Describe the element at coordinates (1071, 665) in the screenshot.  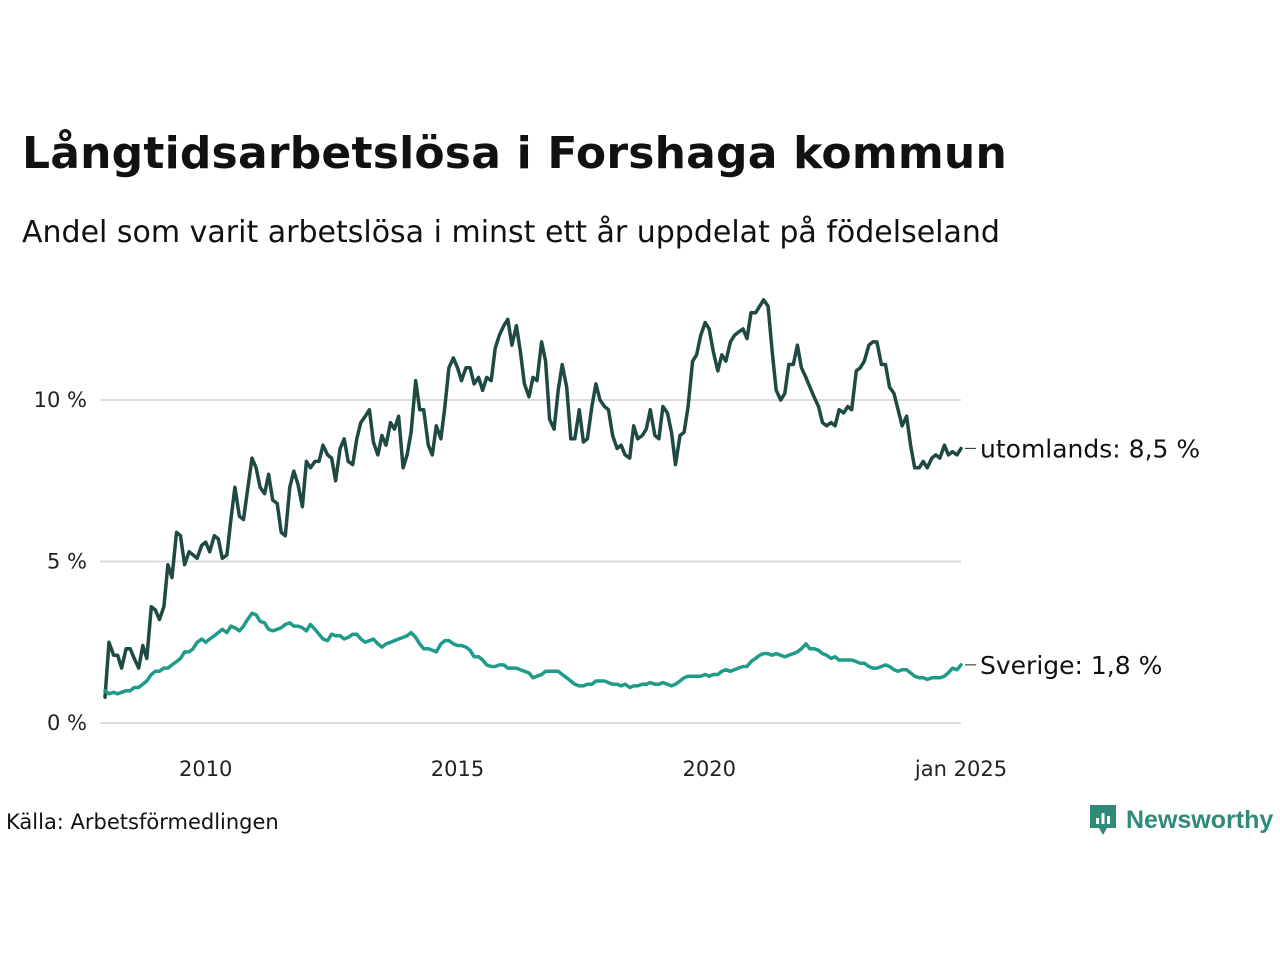
I see `series-end-label-Sverige: Sverige: 1,8 %` at that location.